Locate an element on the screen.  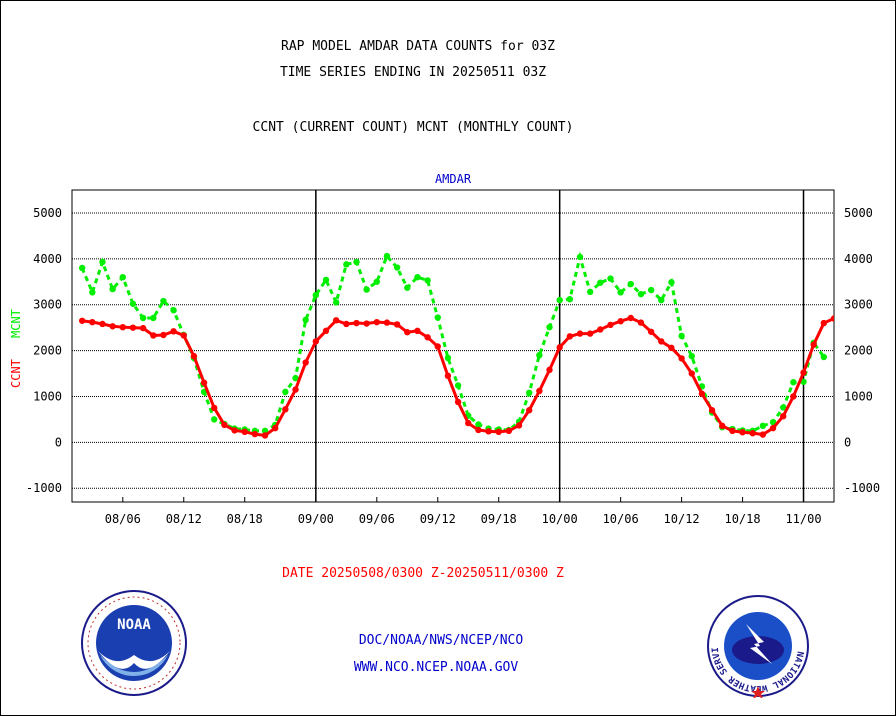
nco-website-link: WWW.NCO.NCEP.NOAA.GOV is located at coordinates (436, 667).